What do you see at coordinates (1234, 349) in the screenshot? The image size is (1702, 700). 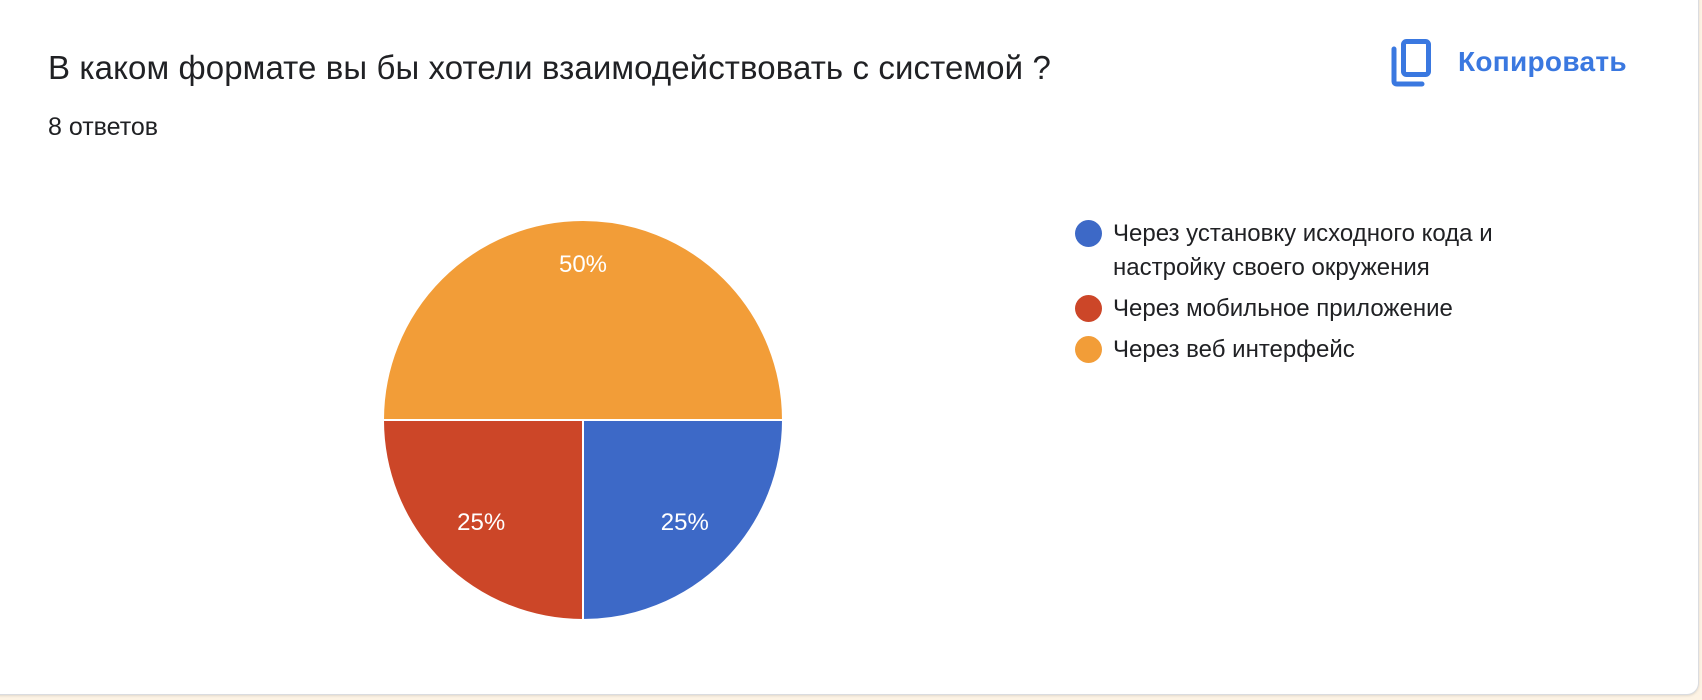 I see `legend-label: Через веб интерфейс` at bounding box center [1234, 349].